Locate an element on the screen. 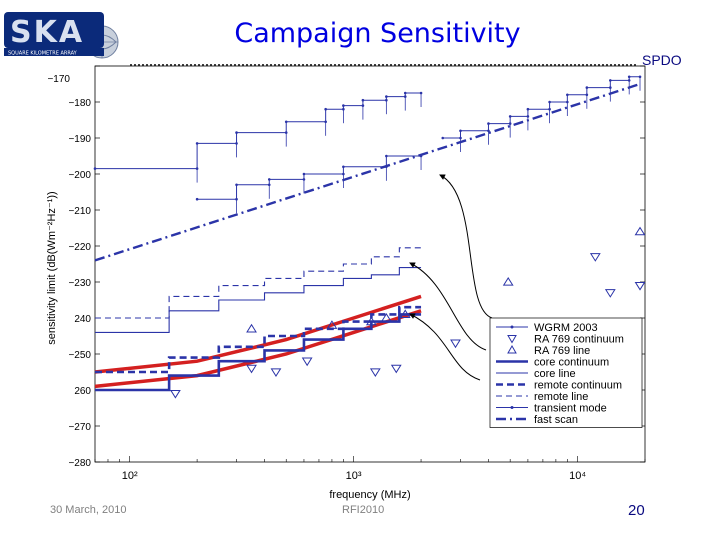 Image resolution: width=720 pixels, height=540 pixels. y-tick-label: 240 is located at coordinates (82, 319).